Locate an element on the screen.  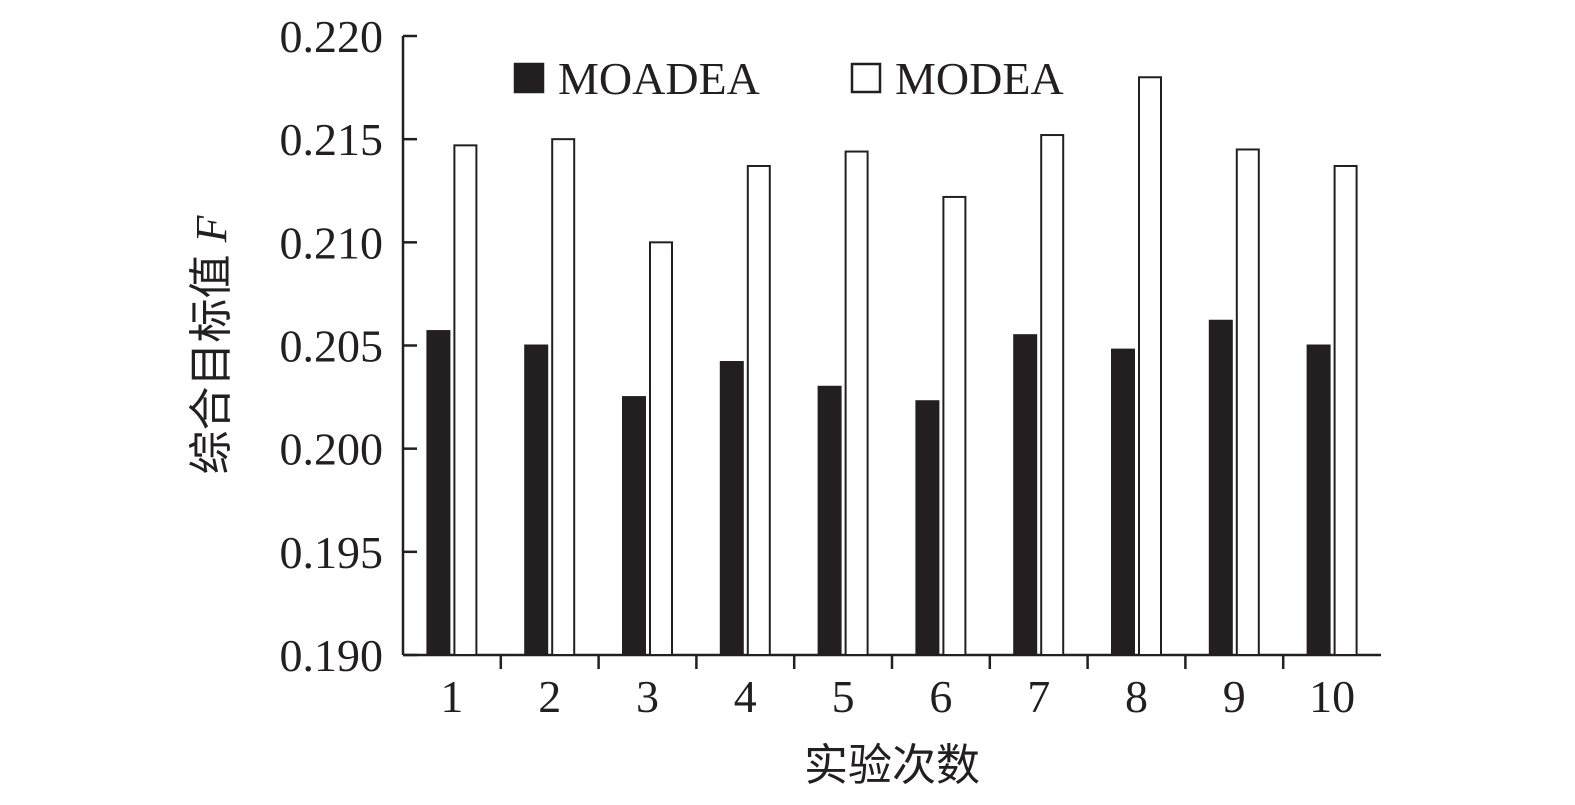
x-tick-label: 9 is located at coordinates (1234, 696).